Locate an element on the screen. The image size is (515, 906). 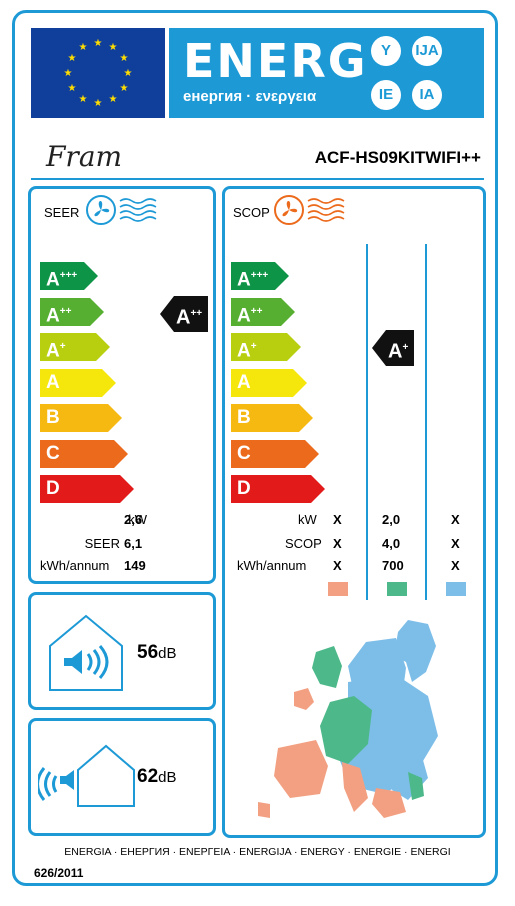
energy-subtitle: енергия · ενεργεια is located at coordinates (250, 96).